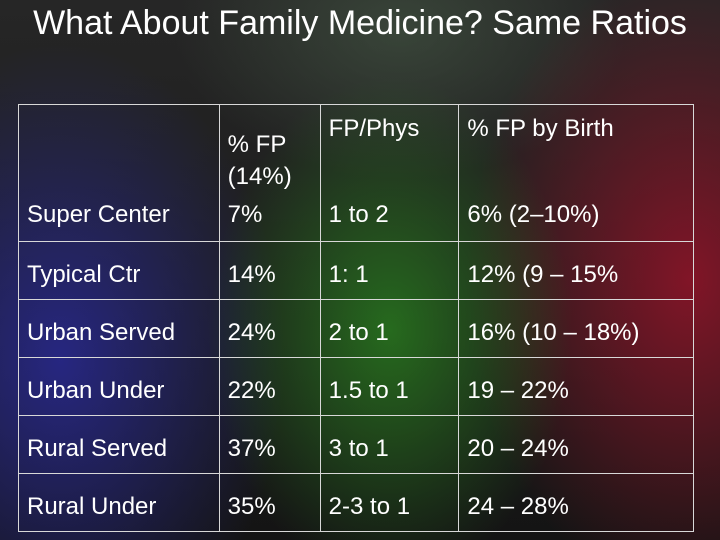 This screenshot has width=720, height=540. What do you see at coordinates (540, 128) in the screenshot?
I see `header-fp-birth: % FP by Birth` at bounding box center [540, 128].